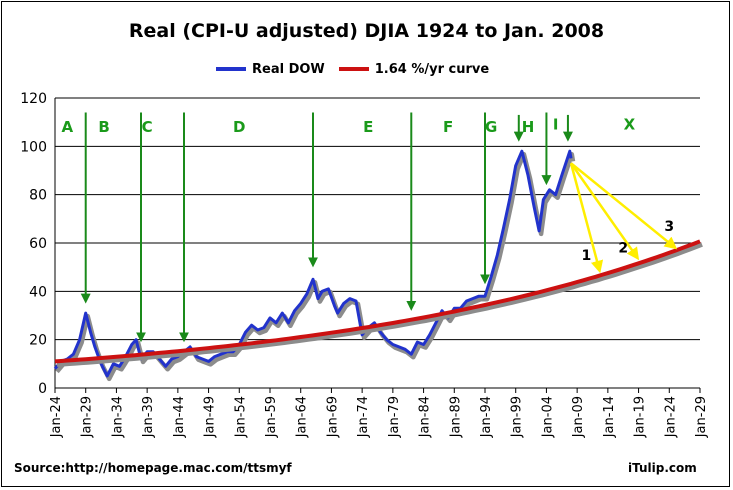 Image resolution: width=733 pixels, height=490 pixels. I want to click on period-label: G, so click(491, 127).